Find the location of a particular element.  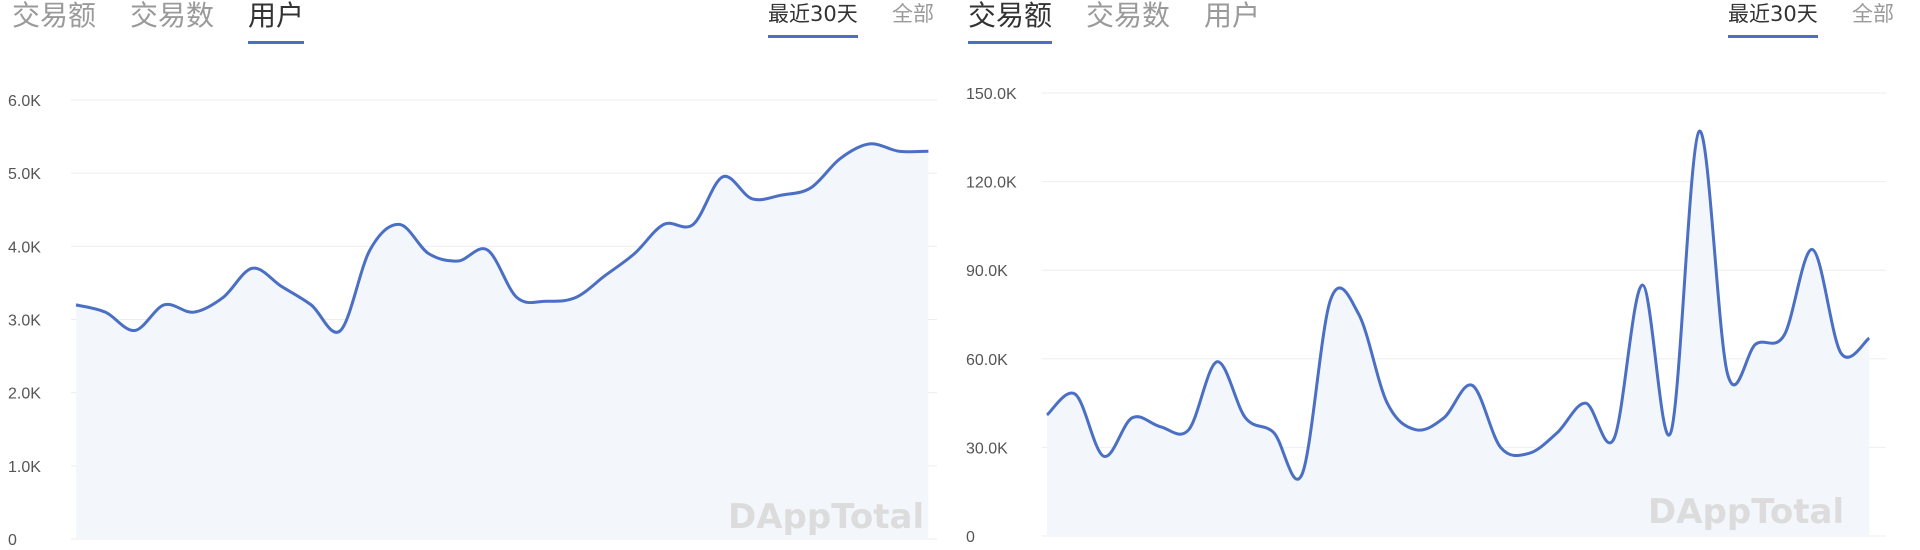

y-tick-label: 5.0K is located at coordinates (24, 174).